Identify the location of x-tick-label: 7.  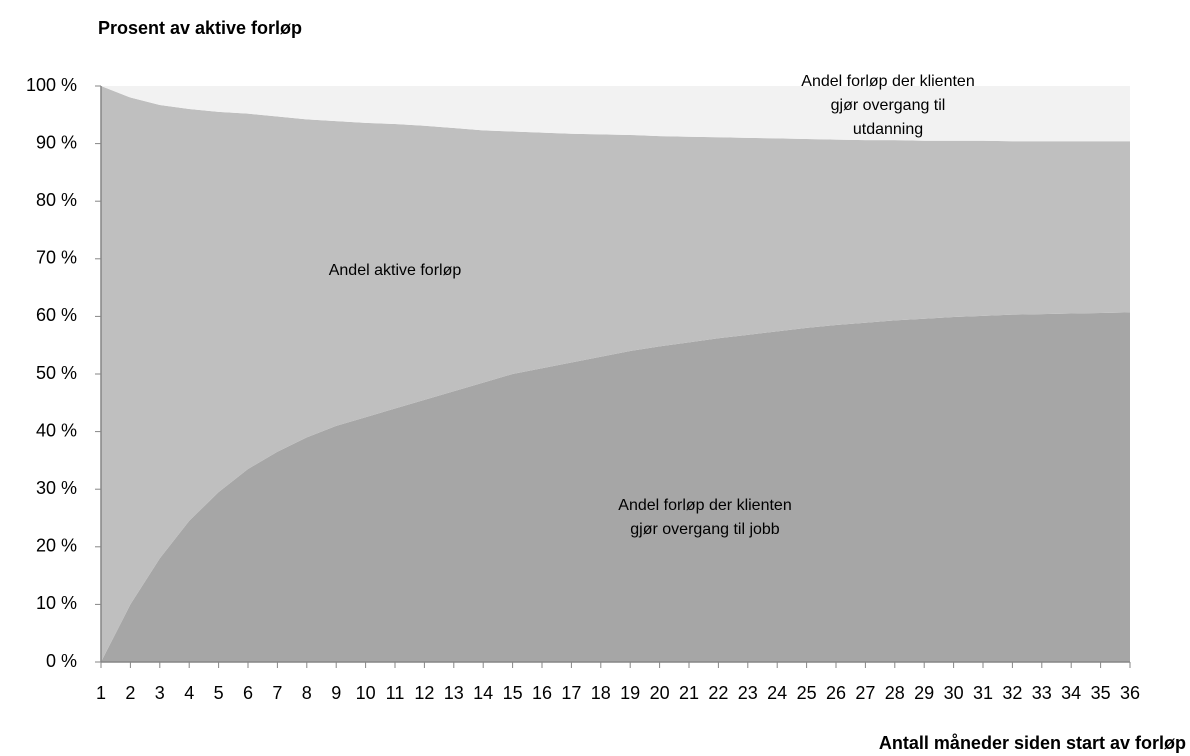
(277, 693).